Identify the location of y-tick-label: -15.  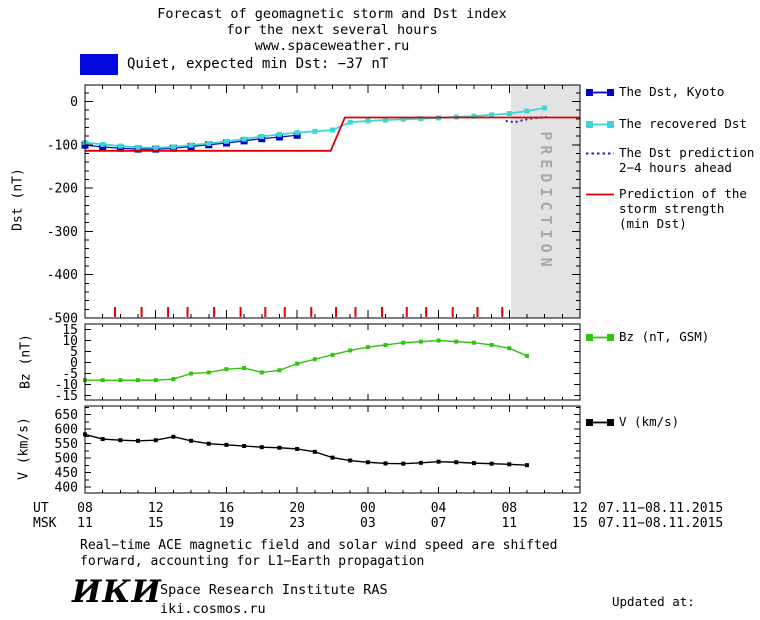
(66, 396).